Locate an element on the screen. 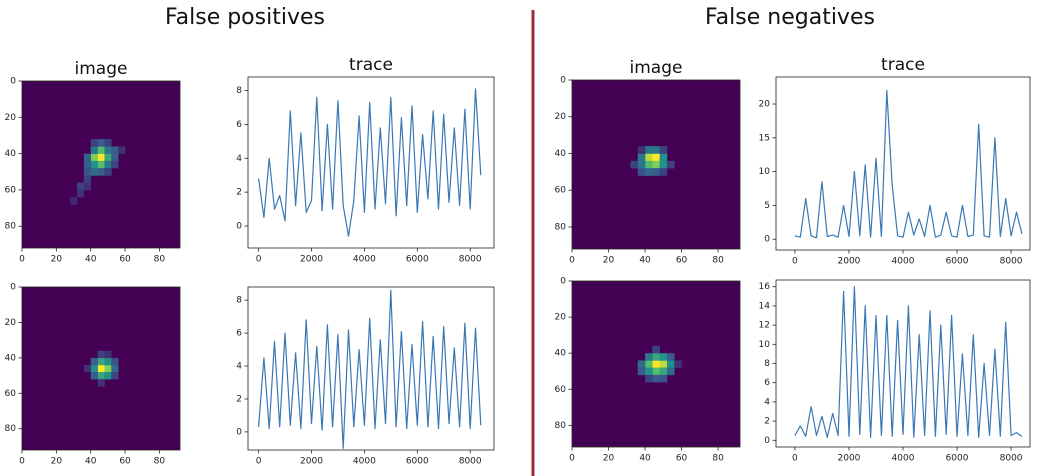  y-tick-label: 8 is located at coordinates (767, 364).